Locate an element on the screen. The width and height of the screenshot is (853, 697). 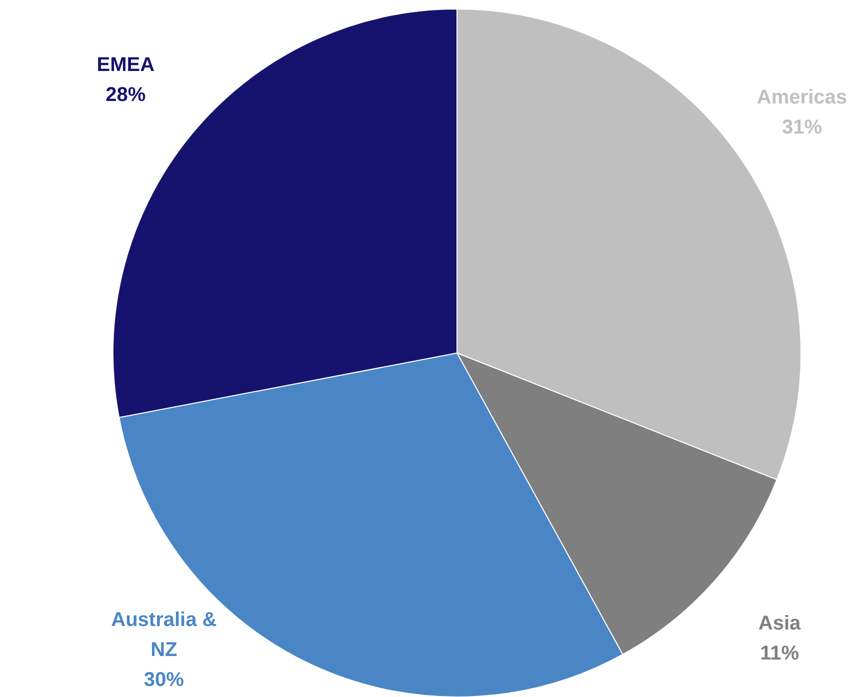
slice-label: Australia & NZ is located at coordinates (164, 635).